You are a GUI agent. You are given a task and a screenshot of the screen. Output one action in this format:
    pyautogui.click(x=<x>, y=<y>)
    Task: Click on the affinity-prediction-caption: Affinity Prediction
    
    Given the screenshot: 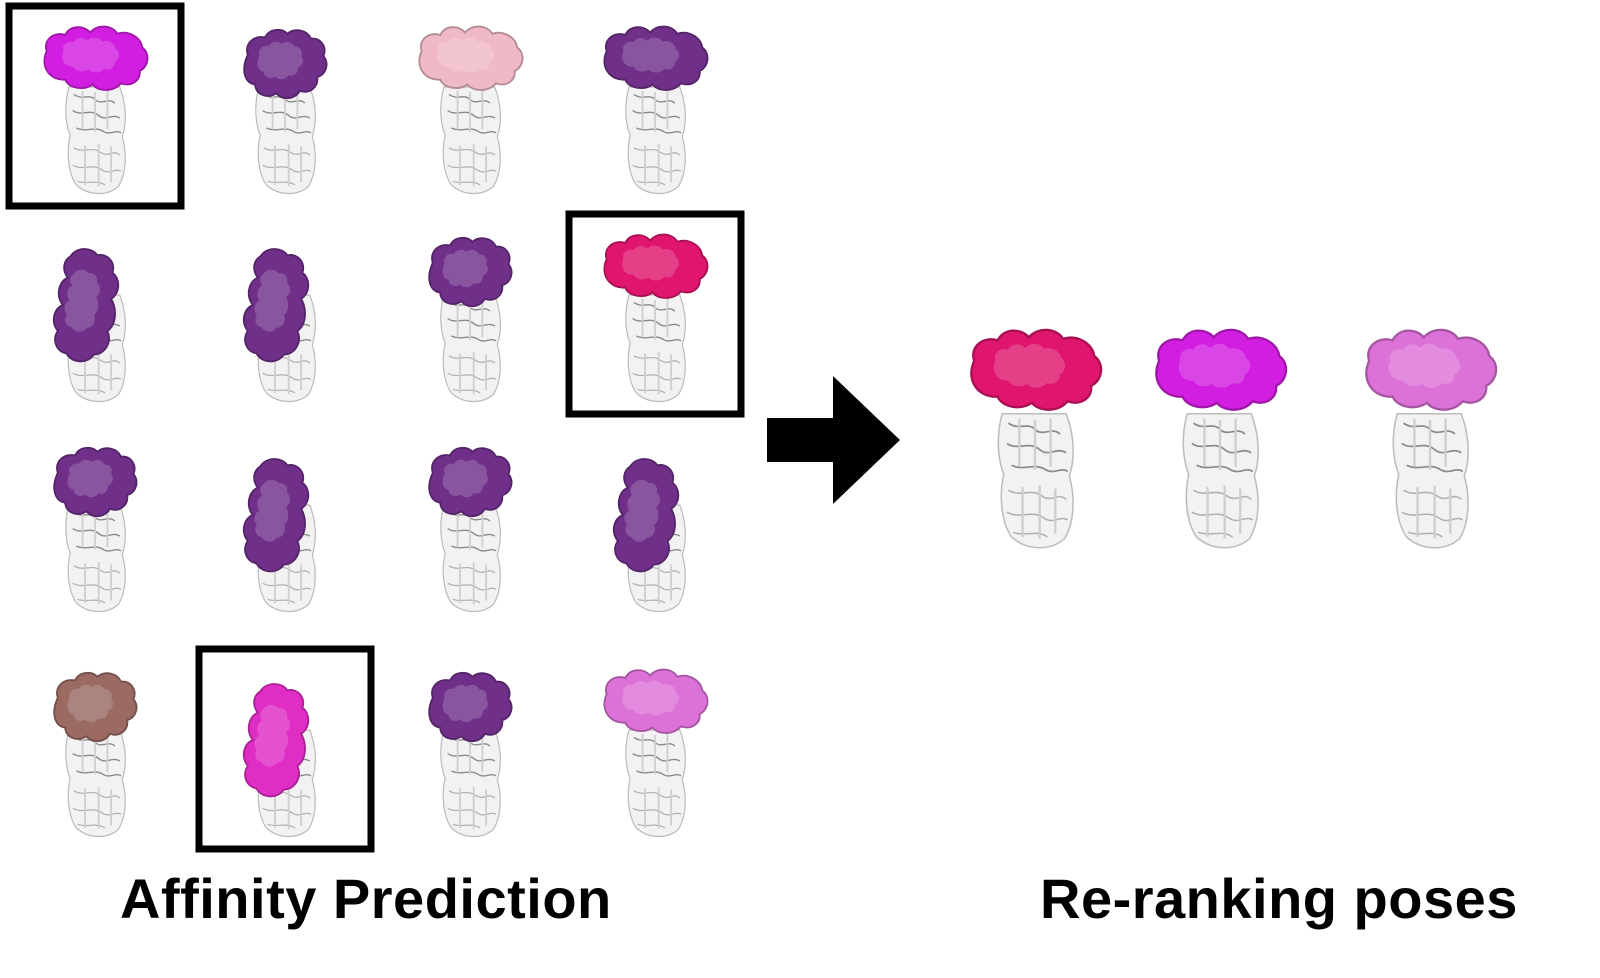 What is the action you would take?
    pyautogui.click(x=366, y=898)
    